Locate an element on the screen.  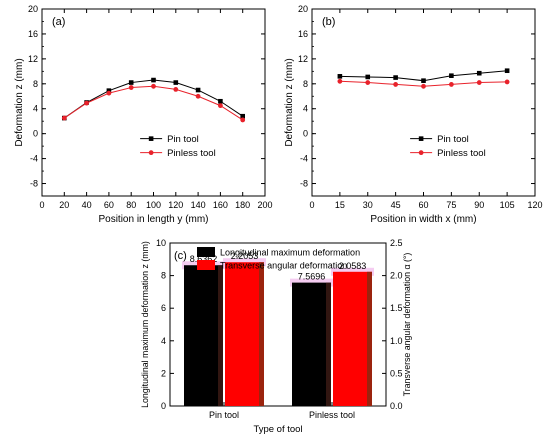
x-tick-label: 15 is located at coordinates (340, 205).